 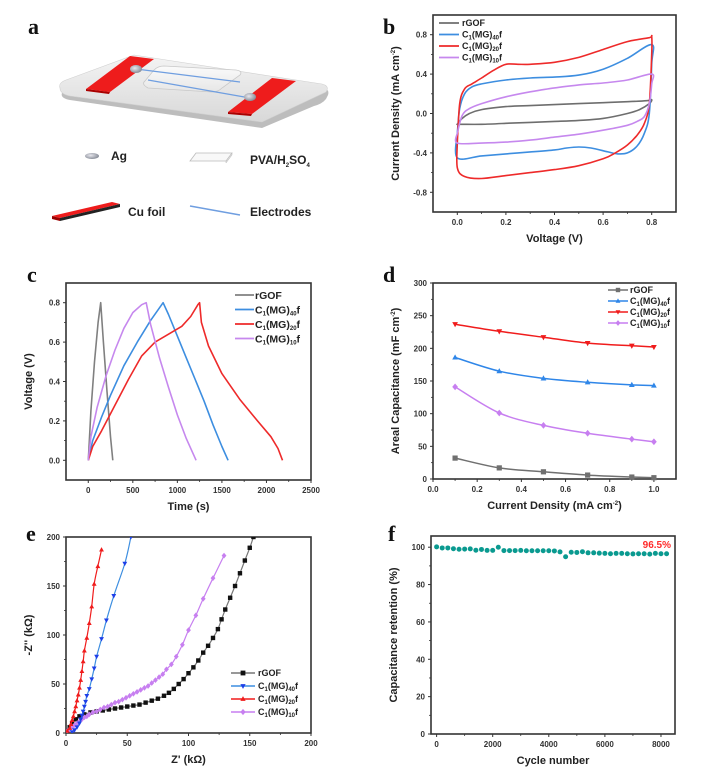 What do you see at coordinates (654, 489) in the screenshot?
I see `x-tick-label: 1.0` at bounding box center [654, 489].